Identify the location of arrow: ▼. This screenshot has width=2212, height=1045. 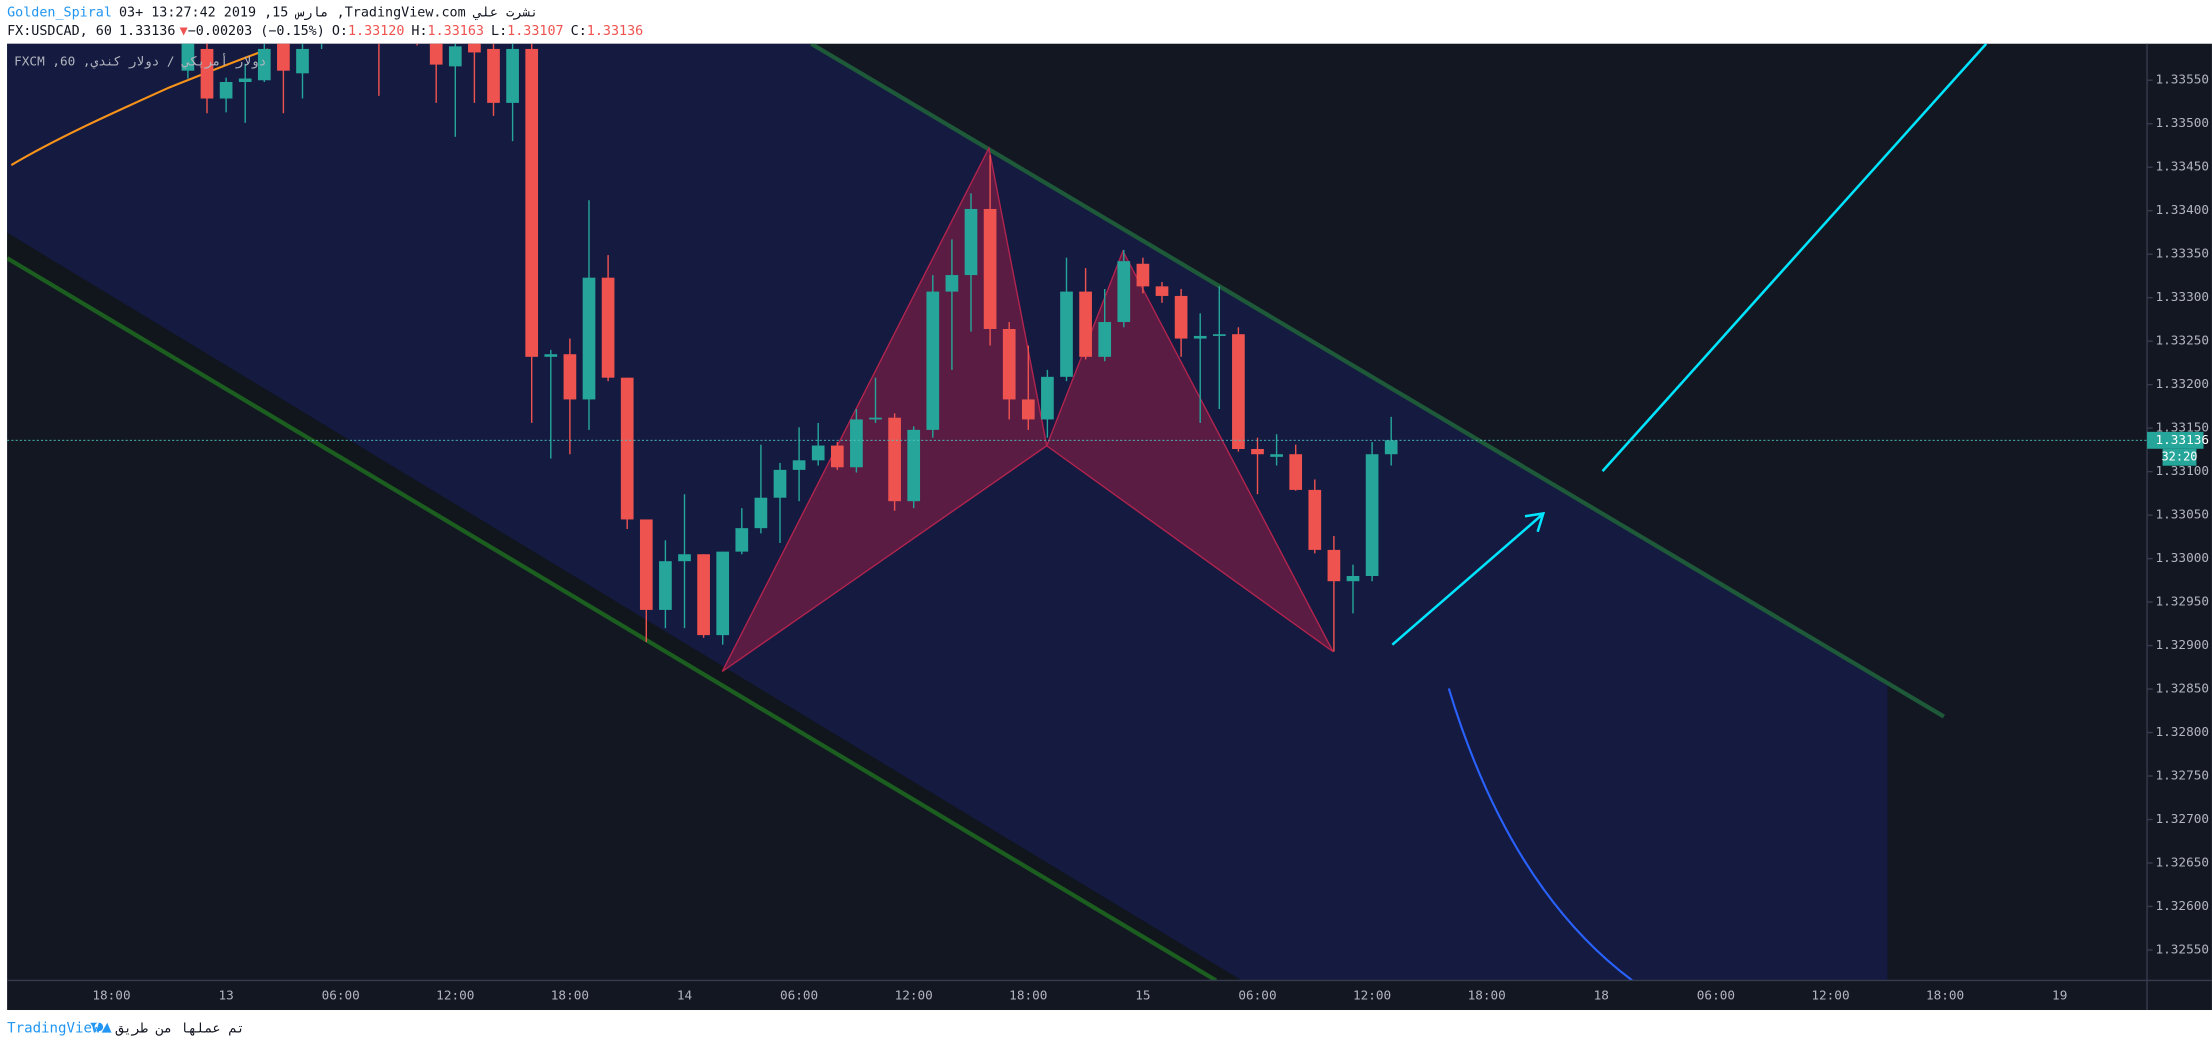
(184, 31).